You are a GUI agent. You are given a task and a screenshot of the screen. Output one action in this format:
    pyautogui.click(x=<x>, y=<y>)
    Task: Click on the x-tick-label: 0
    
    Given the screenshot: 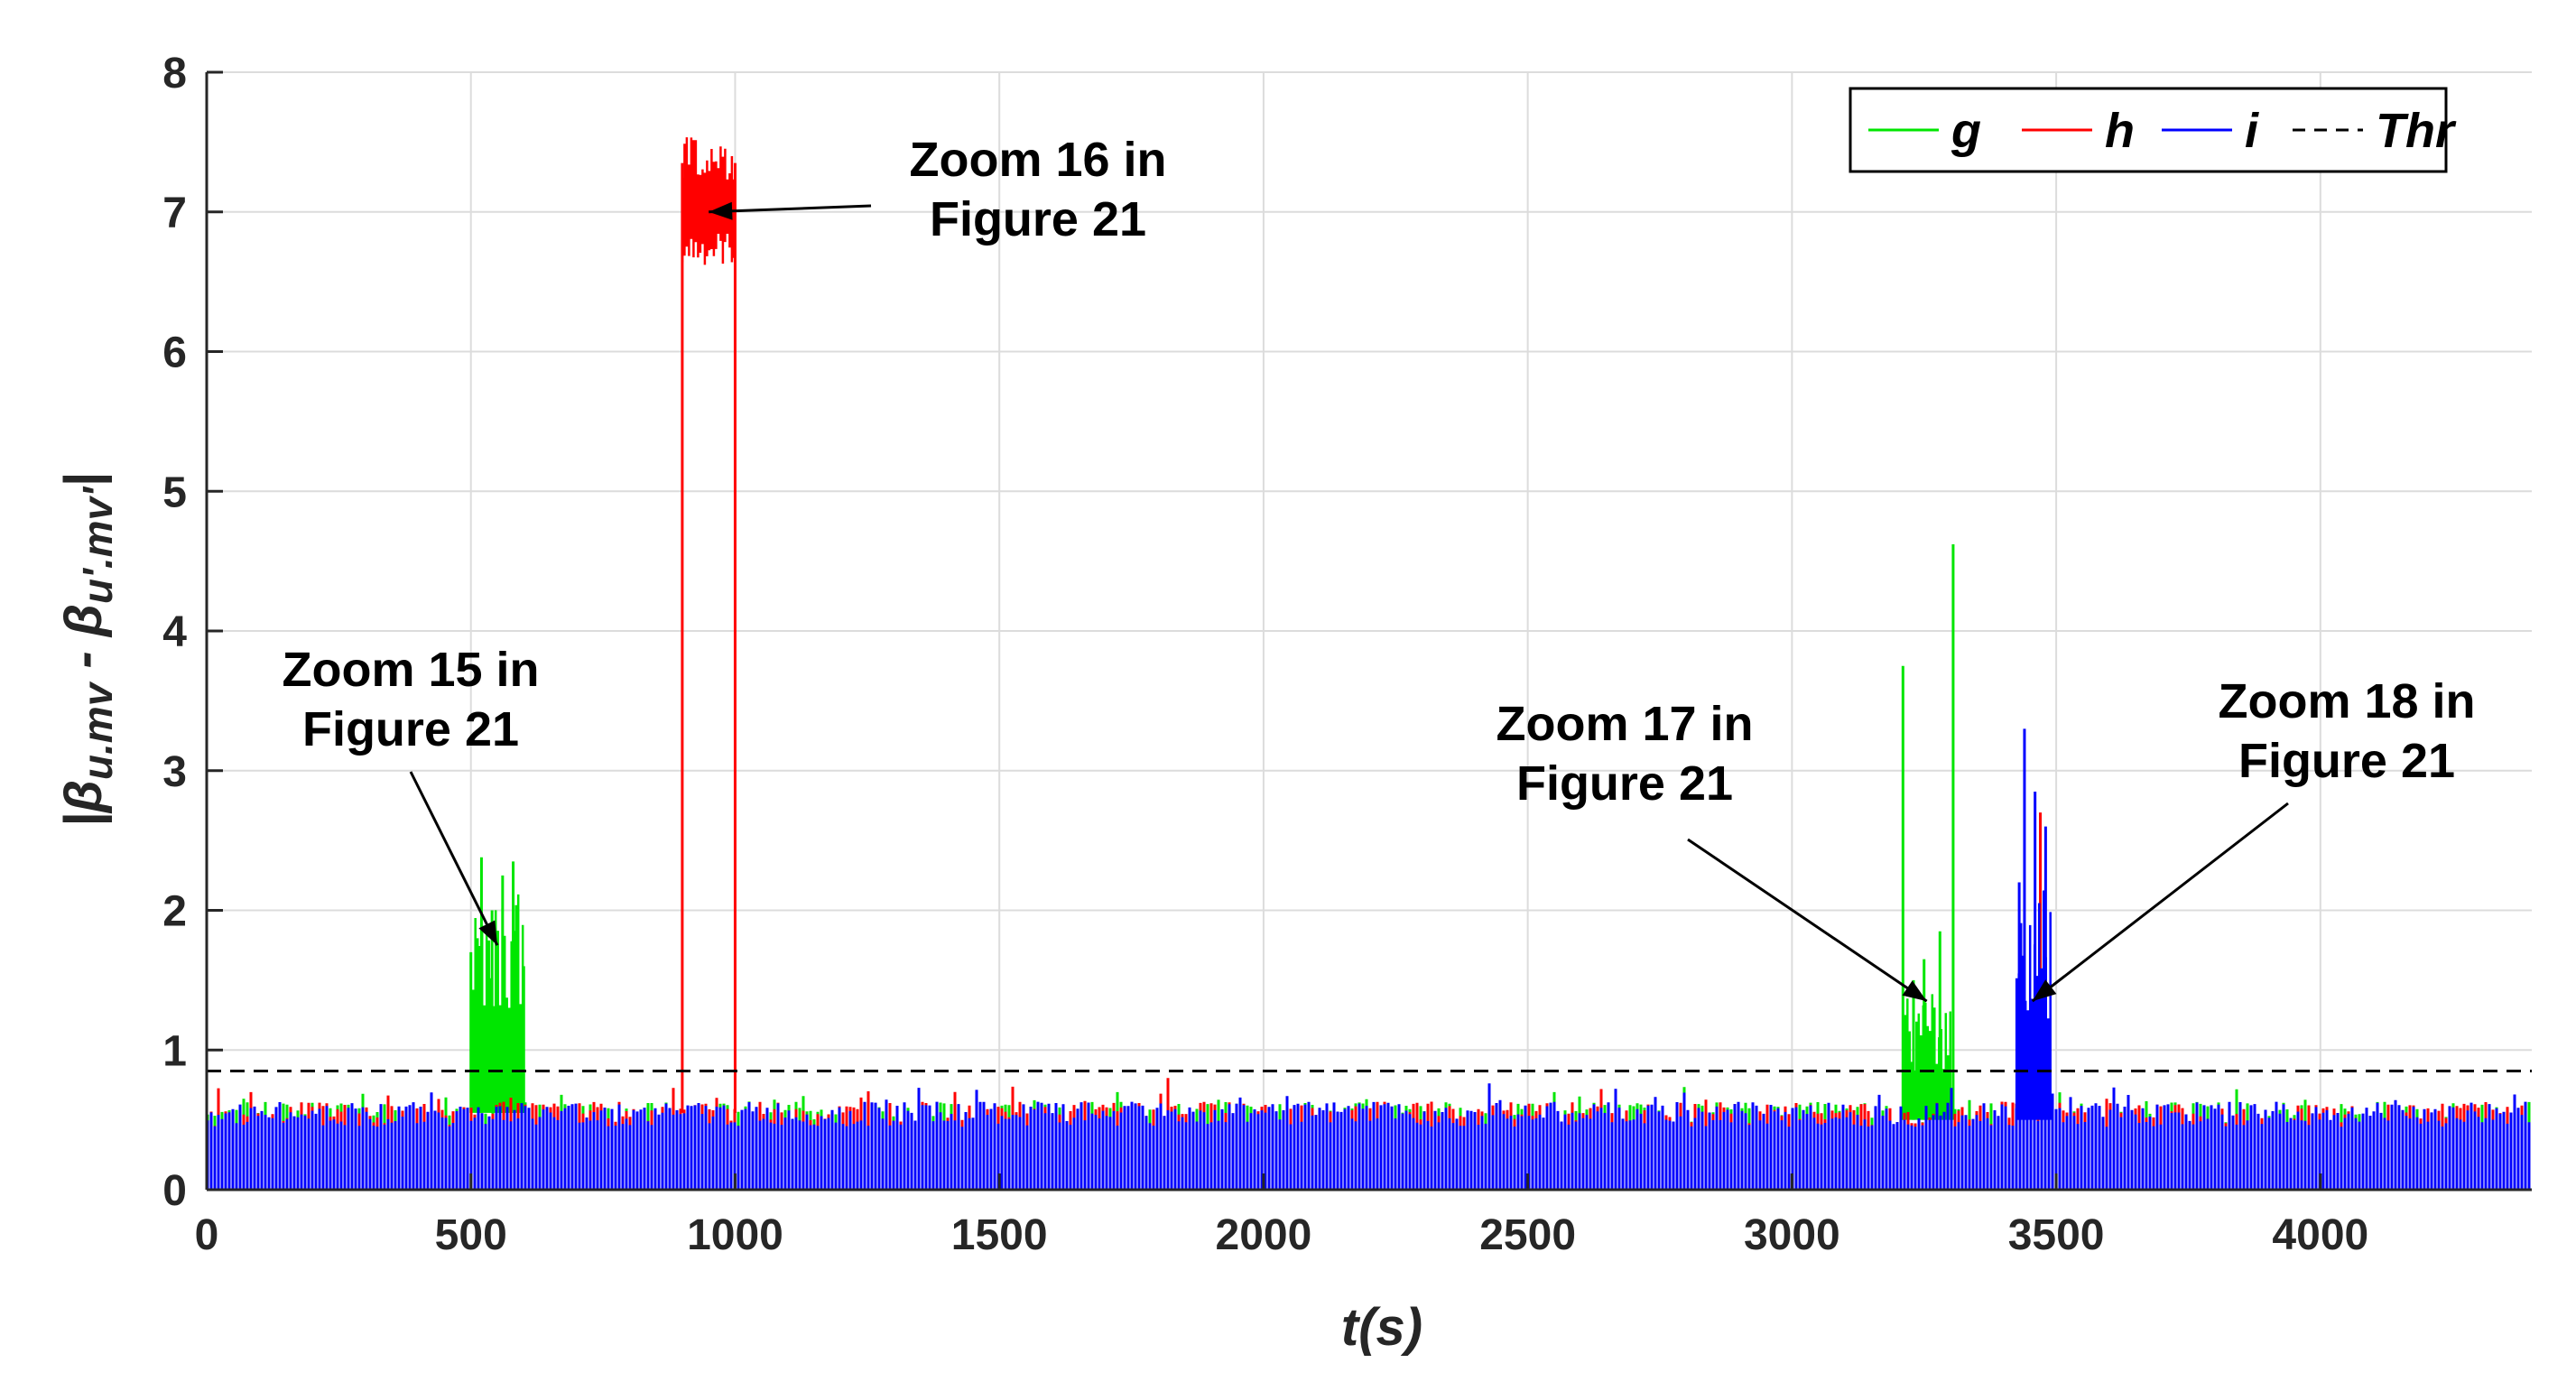 What is the action you would take?
    pyautogui.click(x=207, y=1235)
    